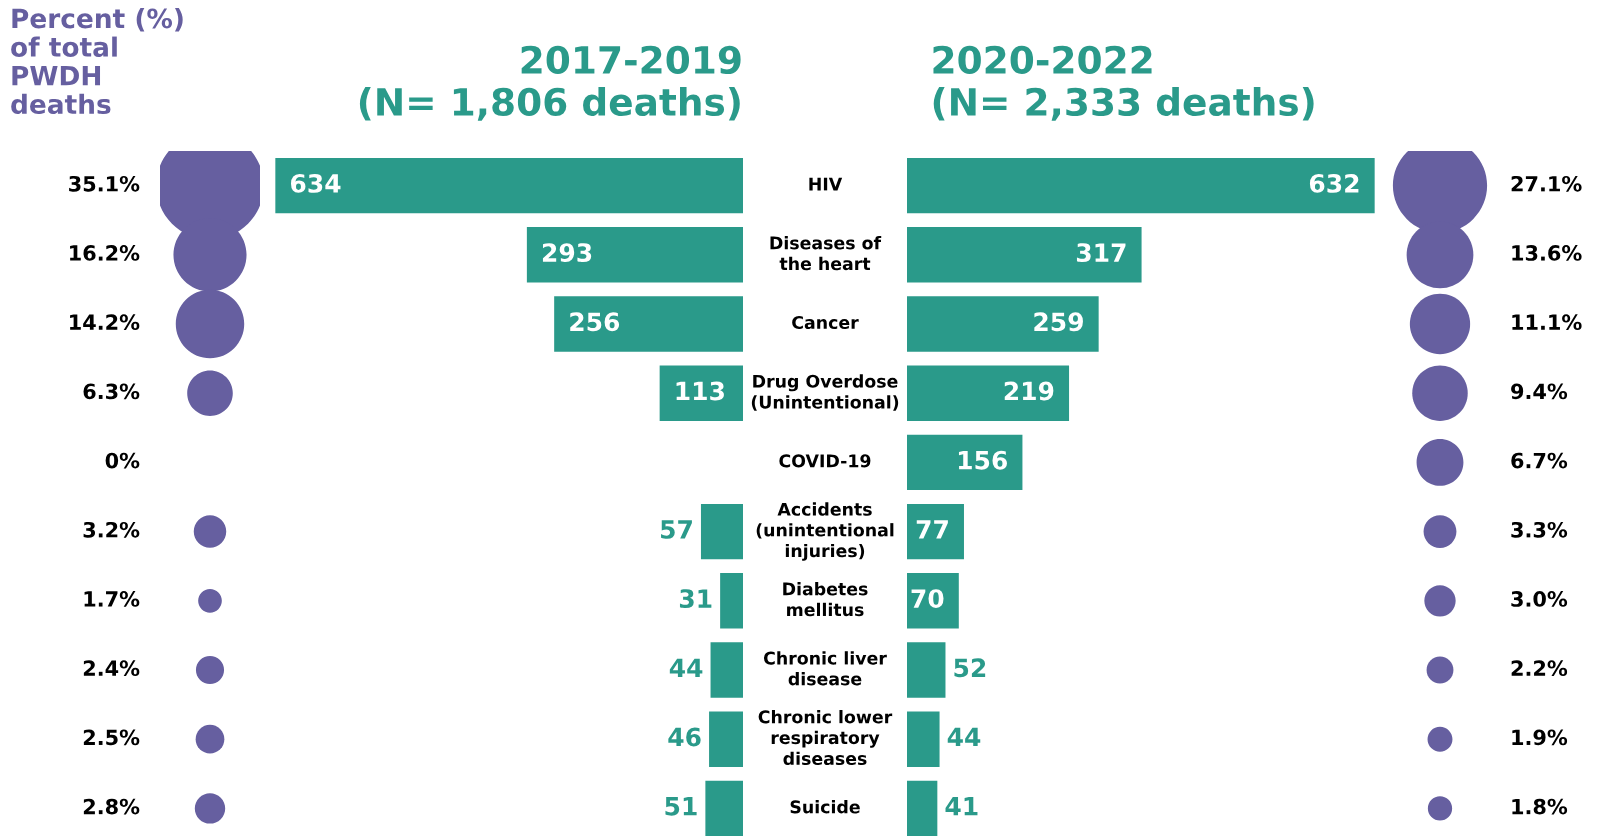 The height and width of the screenshot is (836, 1618). Describe the element at coordinates (1101, 253) in the screenshot. I see `data-label: 317` at that location.